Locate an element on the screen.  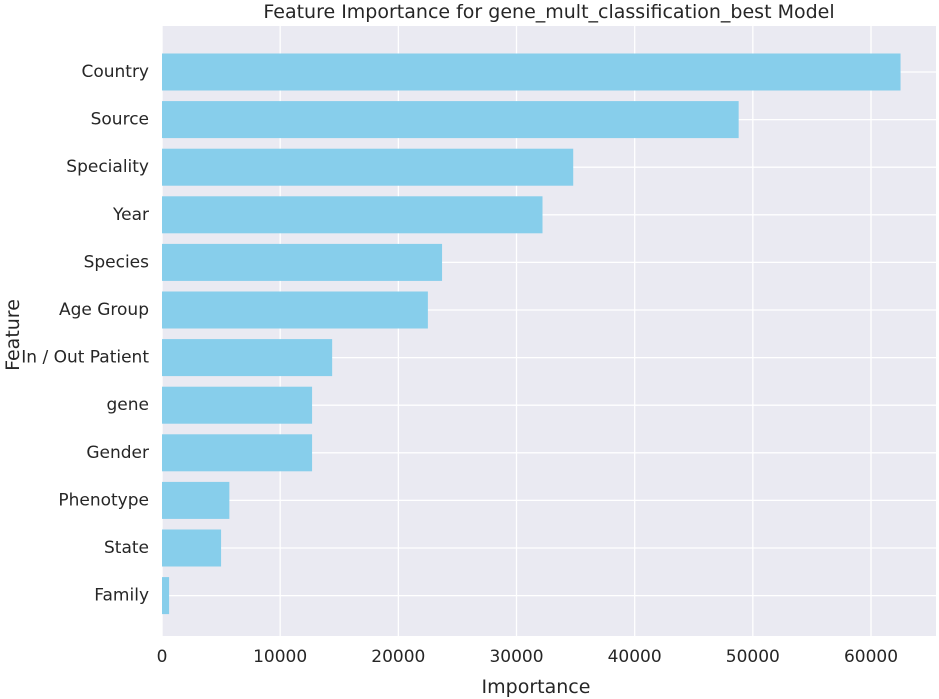
x-tick-label: 40000 is located at coordinates (635, 657).